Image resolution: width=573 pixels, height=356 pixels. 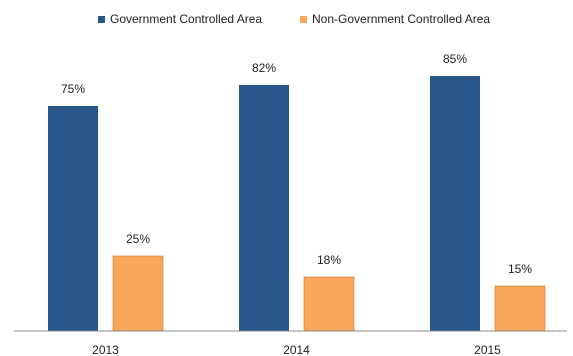 What do you see at coordinates (105, 349) in the screenshot?
I see `x-tick-label: 2013` at bounding box center [105, 349].